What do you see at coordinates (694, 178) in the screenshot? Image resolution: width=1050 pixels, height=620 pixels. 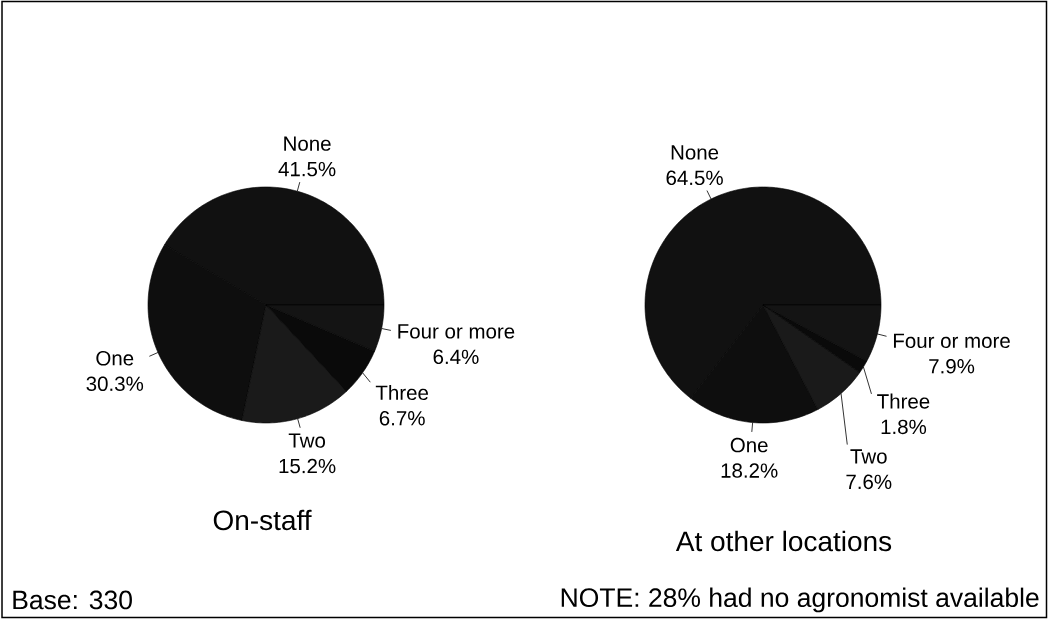 I see `data-label: 64.5%` at bounding box center [694, 178].